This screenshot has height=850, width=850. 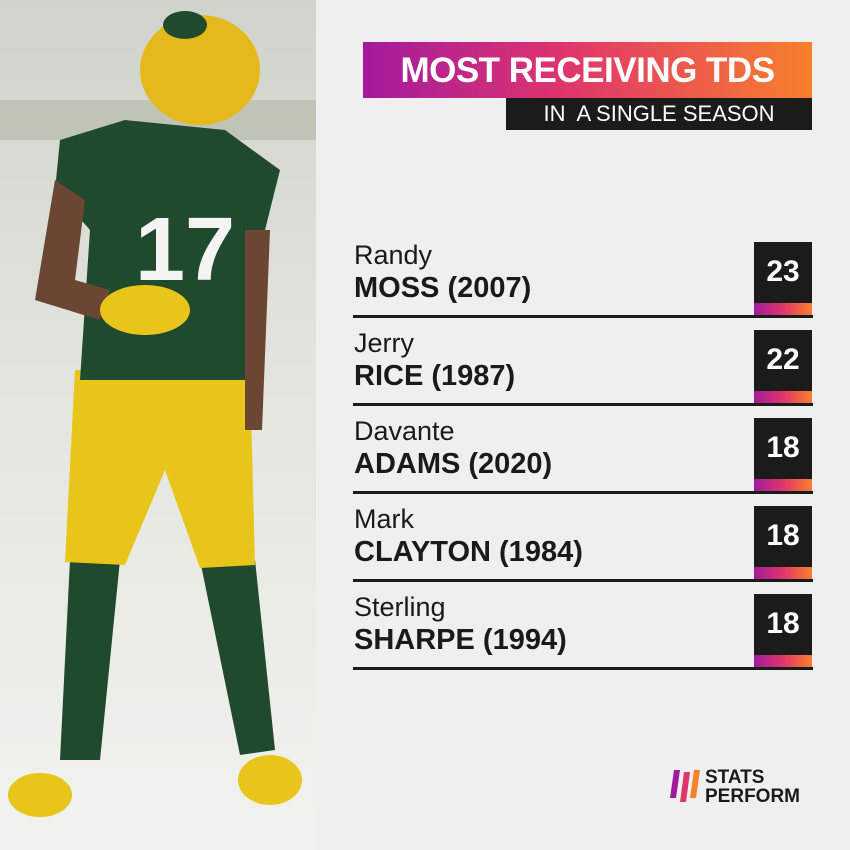 I want to click on player-first-name: Sterling, so click(x=400, y=607).